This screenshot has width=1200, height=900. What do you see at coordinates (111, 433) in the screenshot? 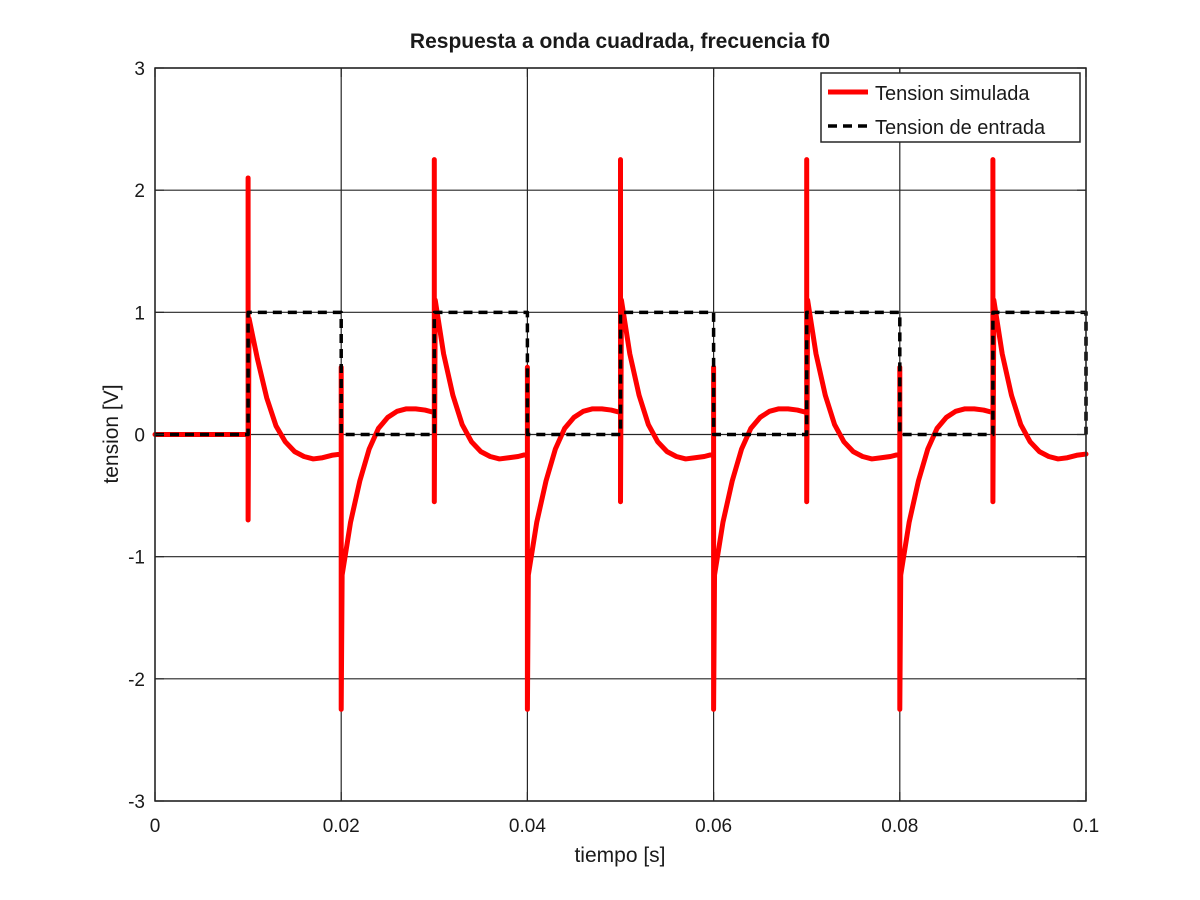
I see `y-axis-label: tension [V]` at bounding box center [111, 433].